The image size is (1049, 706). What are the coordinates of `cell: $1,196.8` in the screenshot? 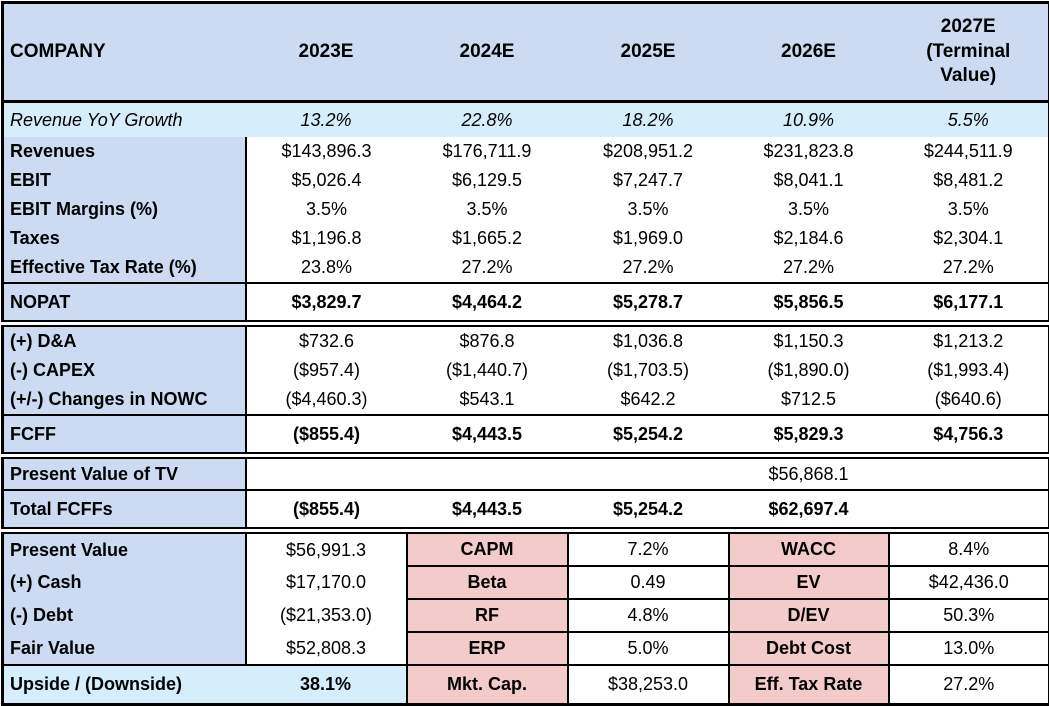 It's located at (326, 238).